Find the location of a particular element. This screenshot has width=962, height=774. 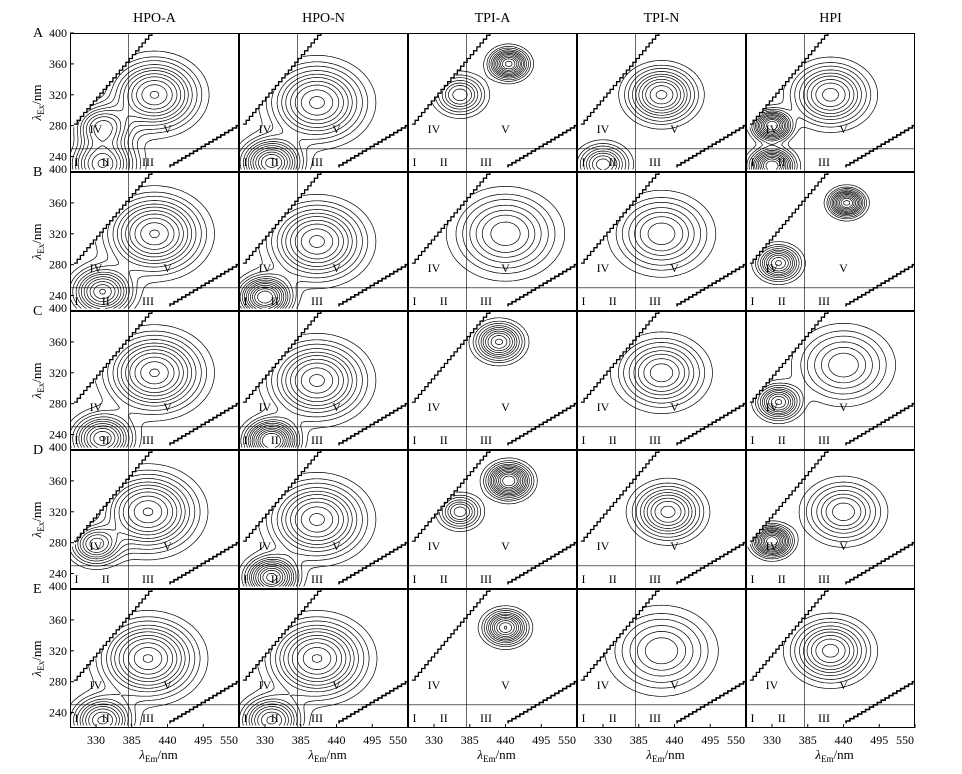

x-axis-label: λEm/nm is located at coordinates (157, 755).